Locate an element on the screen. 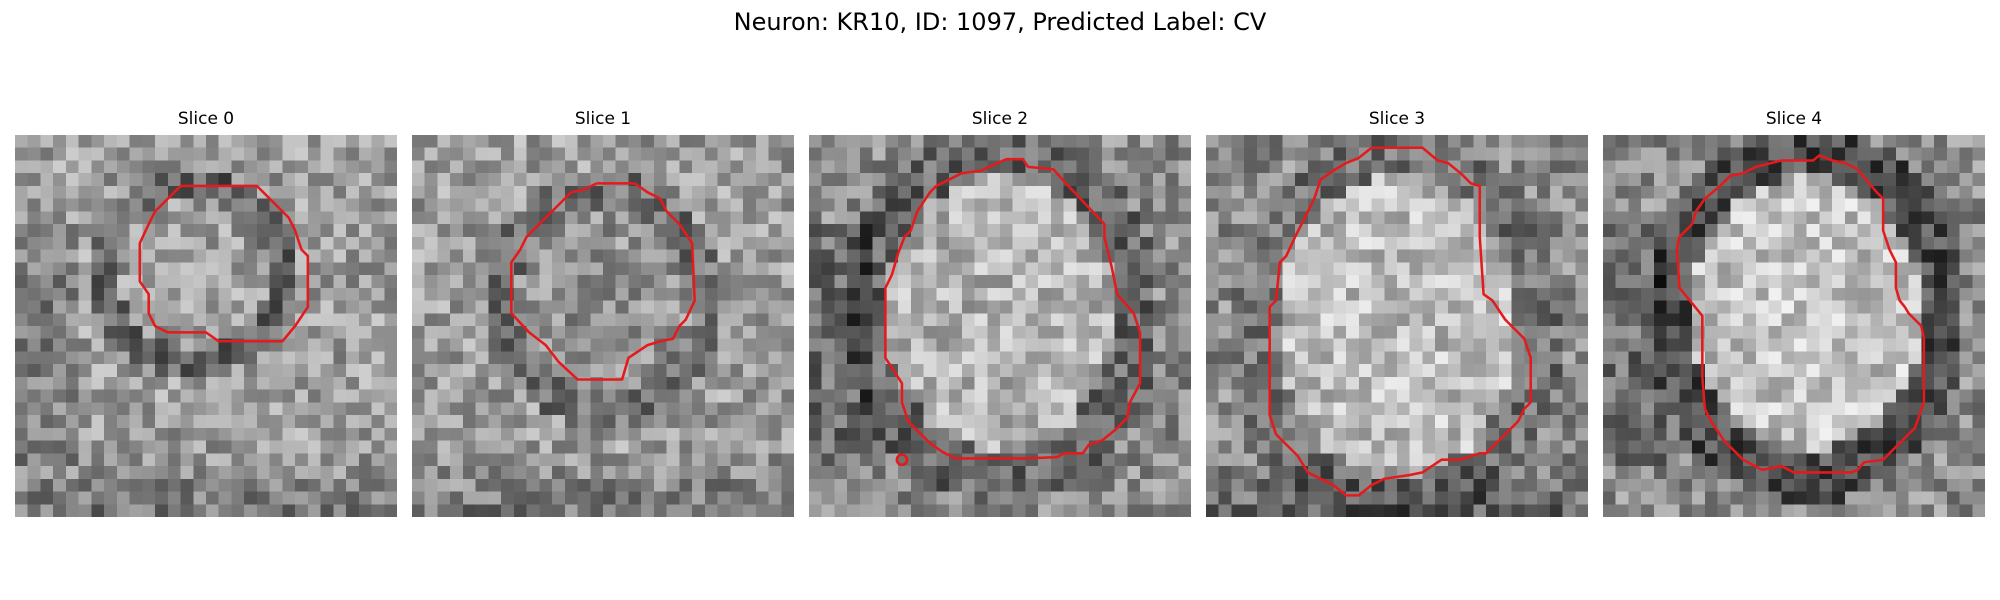 The width and height of the screenshot is (2000, 600). slice-1-image is located at coordinates (603, 326).